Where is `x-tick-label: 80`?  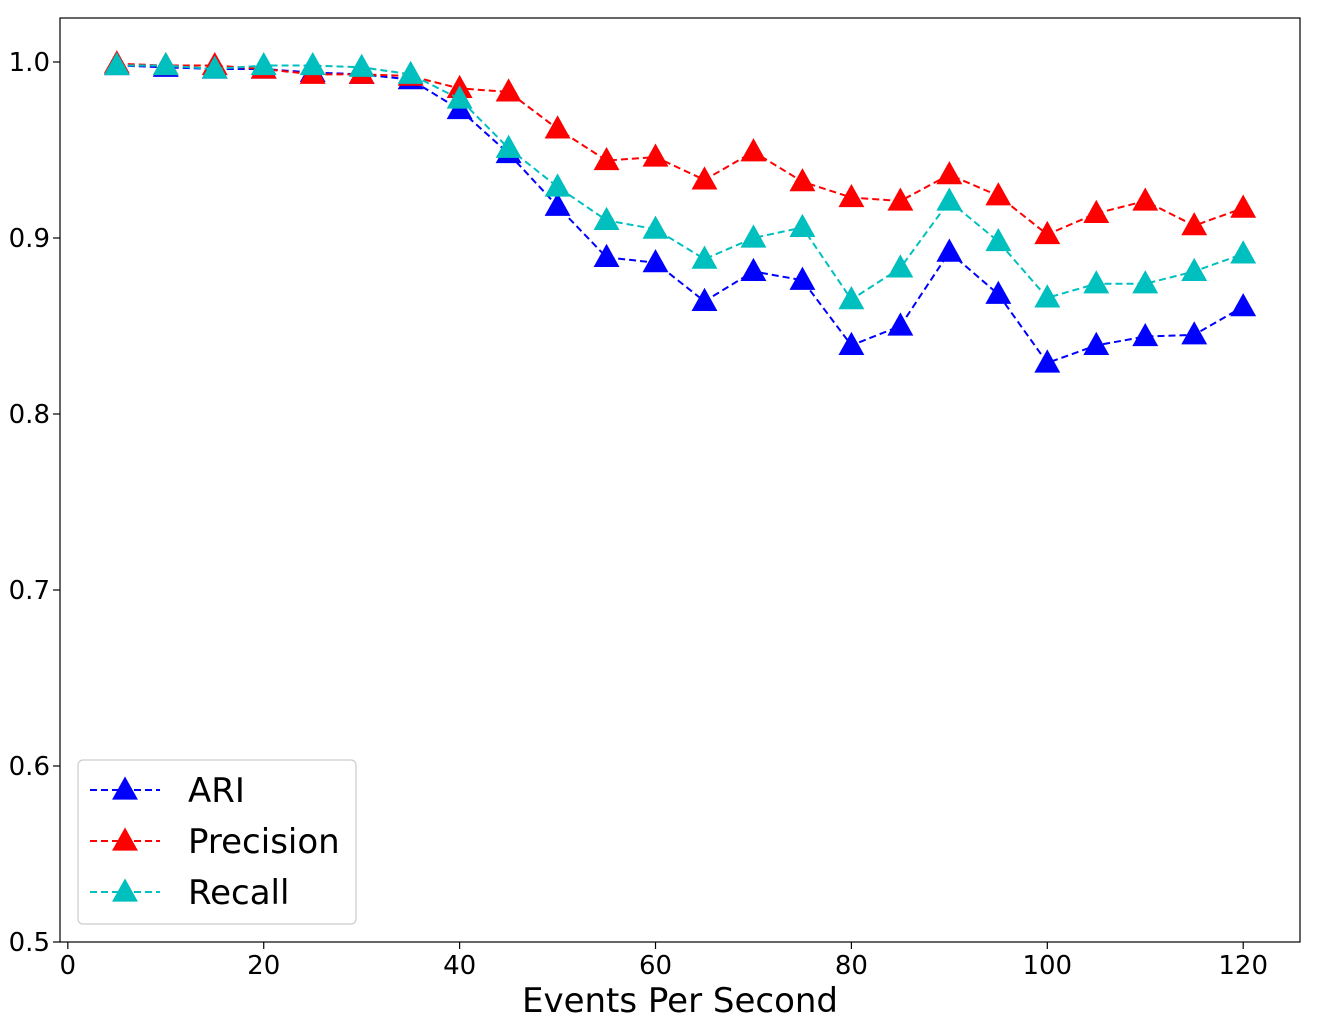 x-tick-label: 80 is located at coordinates (851, 966).